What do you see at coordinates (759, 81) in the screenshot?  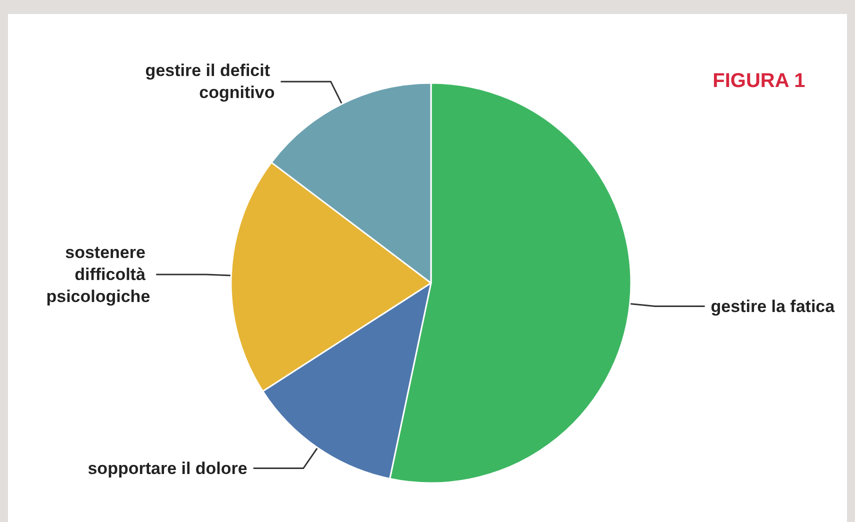 I see `chart-title: FIGURA 1` at bounding box center [759, 81].